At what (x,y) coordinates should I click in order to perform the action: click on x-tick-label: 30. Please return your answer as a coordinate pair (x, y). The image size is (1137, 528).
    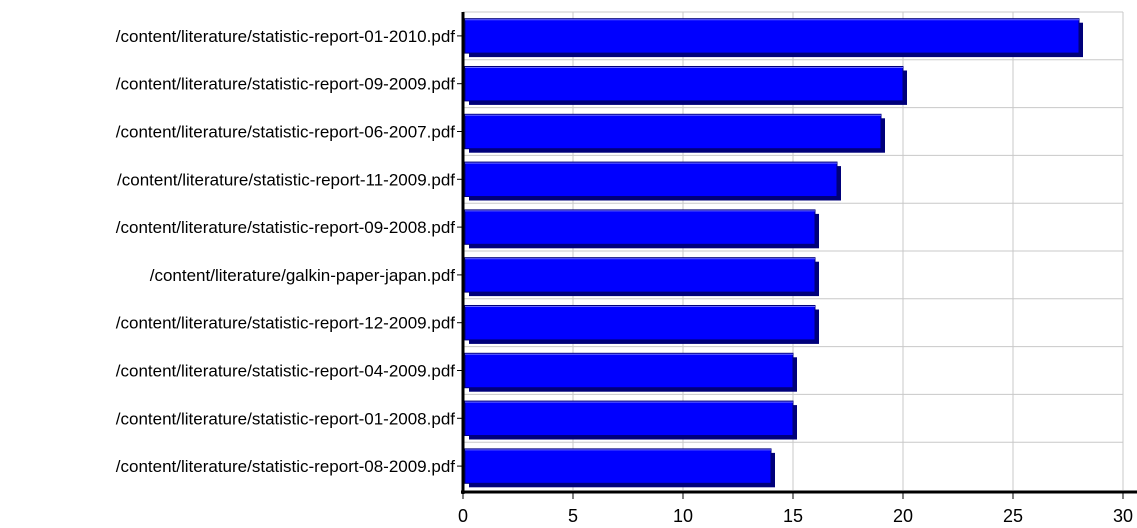
    Looking at the image, I should click on (1123, 516).